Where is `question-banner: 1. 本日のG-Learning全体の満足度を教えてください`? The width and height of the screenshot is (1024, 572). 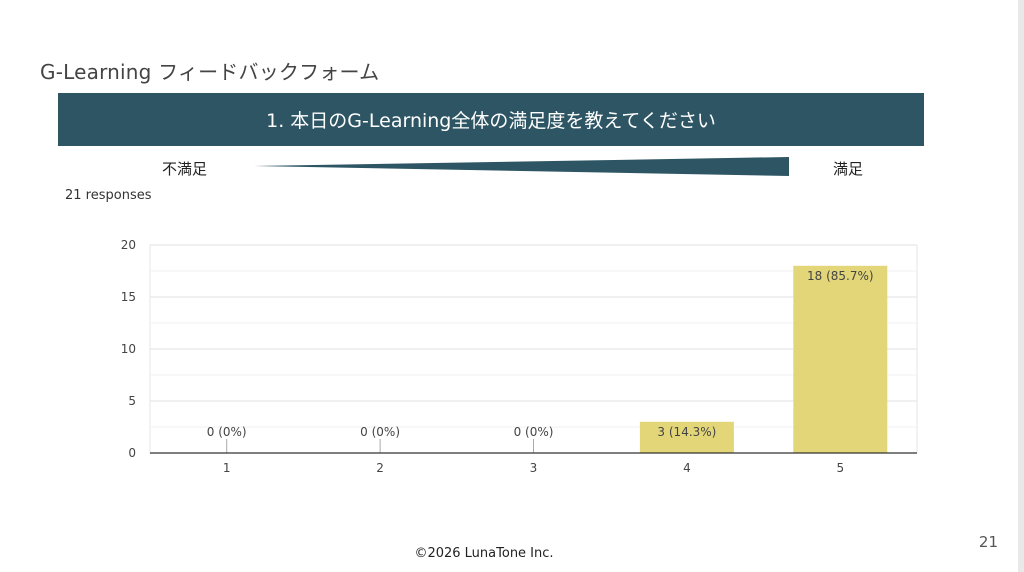 question-banner: 1. 本日のG-Learning全体の満足度を教えてください is located at coordinates (491, 119).